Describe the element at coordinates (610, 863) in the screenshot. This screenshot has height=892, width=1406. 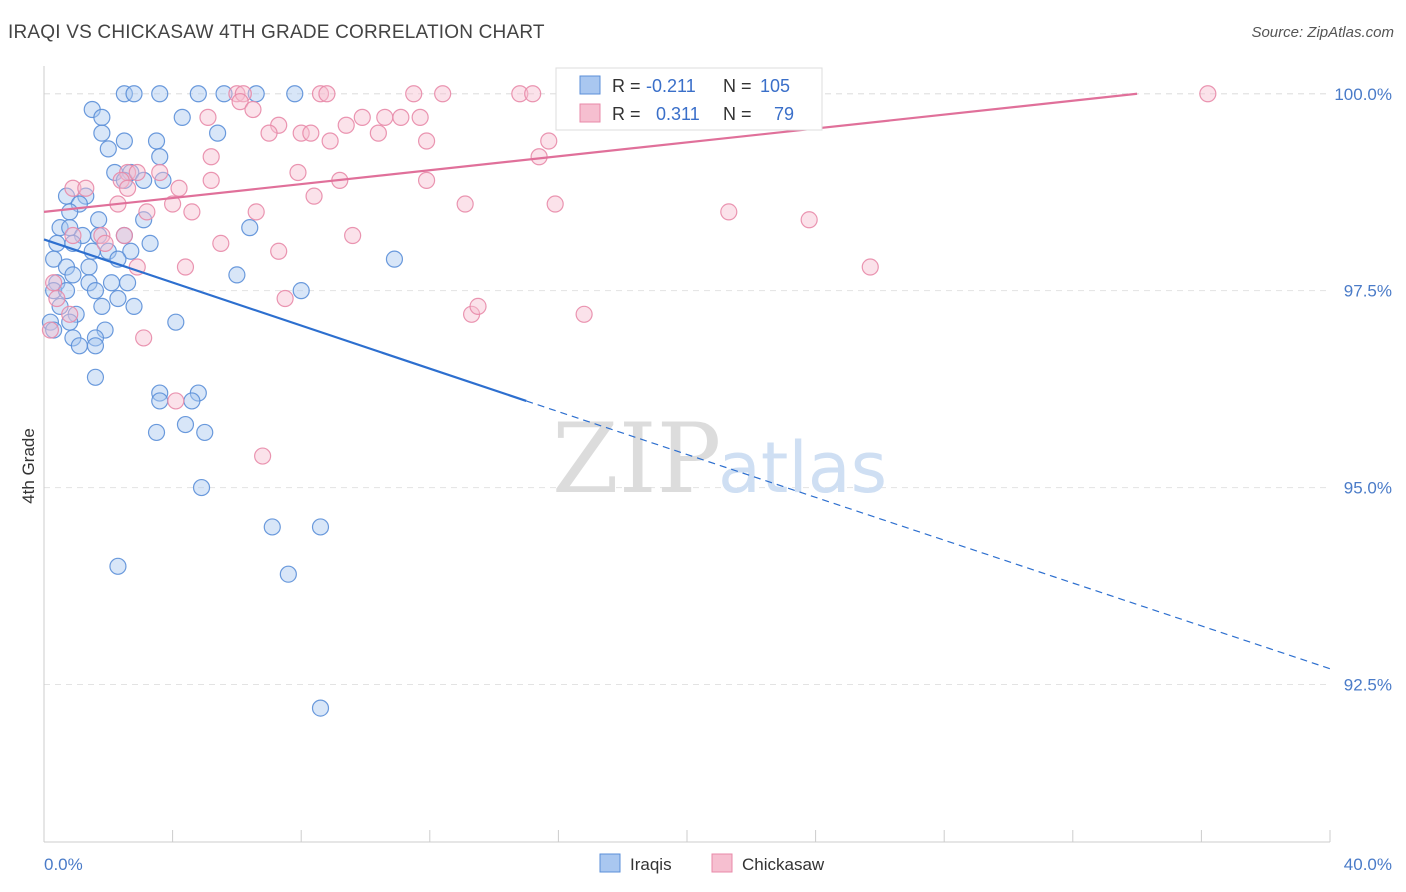
I see `legend-swatch-iraqis` at that location.